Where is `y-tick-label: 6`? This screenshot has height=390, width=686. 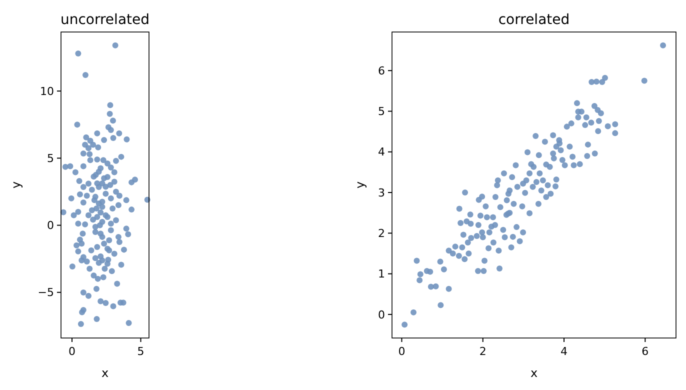 y-tick-label: 6 is located at coordinates (381, 71).